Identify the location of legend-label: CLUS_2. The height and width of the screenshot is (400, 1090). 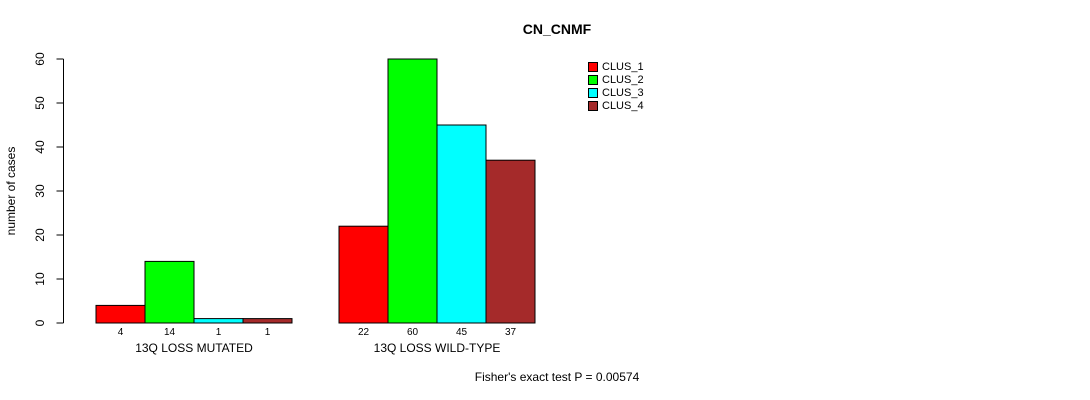
(623, 79).